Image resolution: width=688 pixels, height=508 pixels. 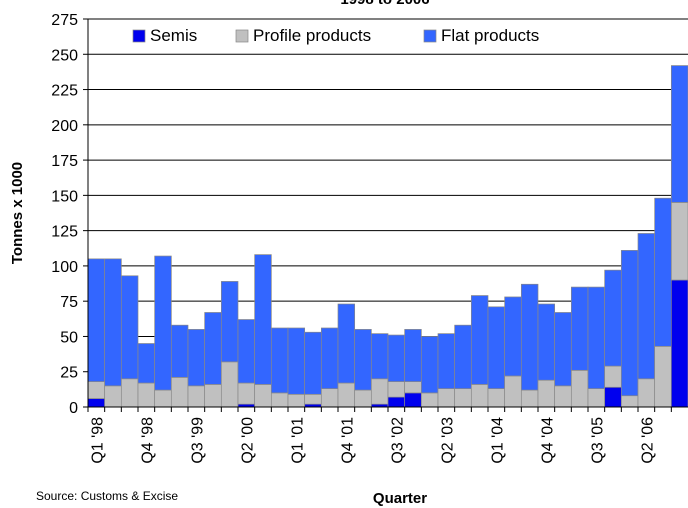 I want to click on y-tick-label: 200, so click(x=64, y=126).